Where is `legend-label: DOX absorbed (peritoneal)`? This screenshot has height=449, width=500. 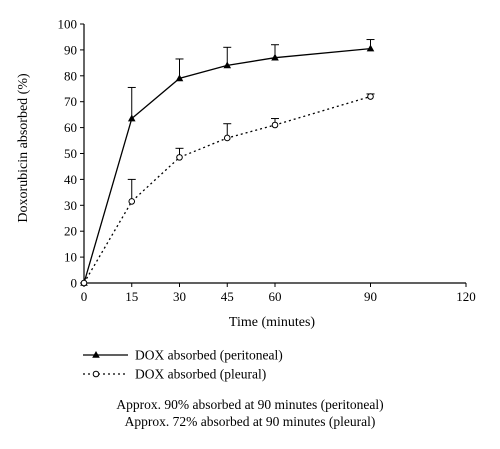
legend-label: DOX absorbed (peritoneal) is located at coordinates (209, 355).